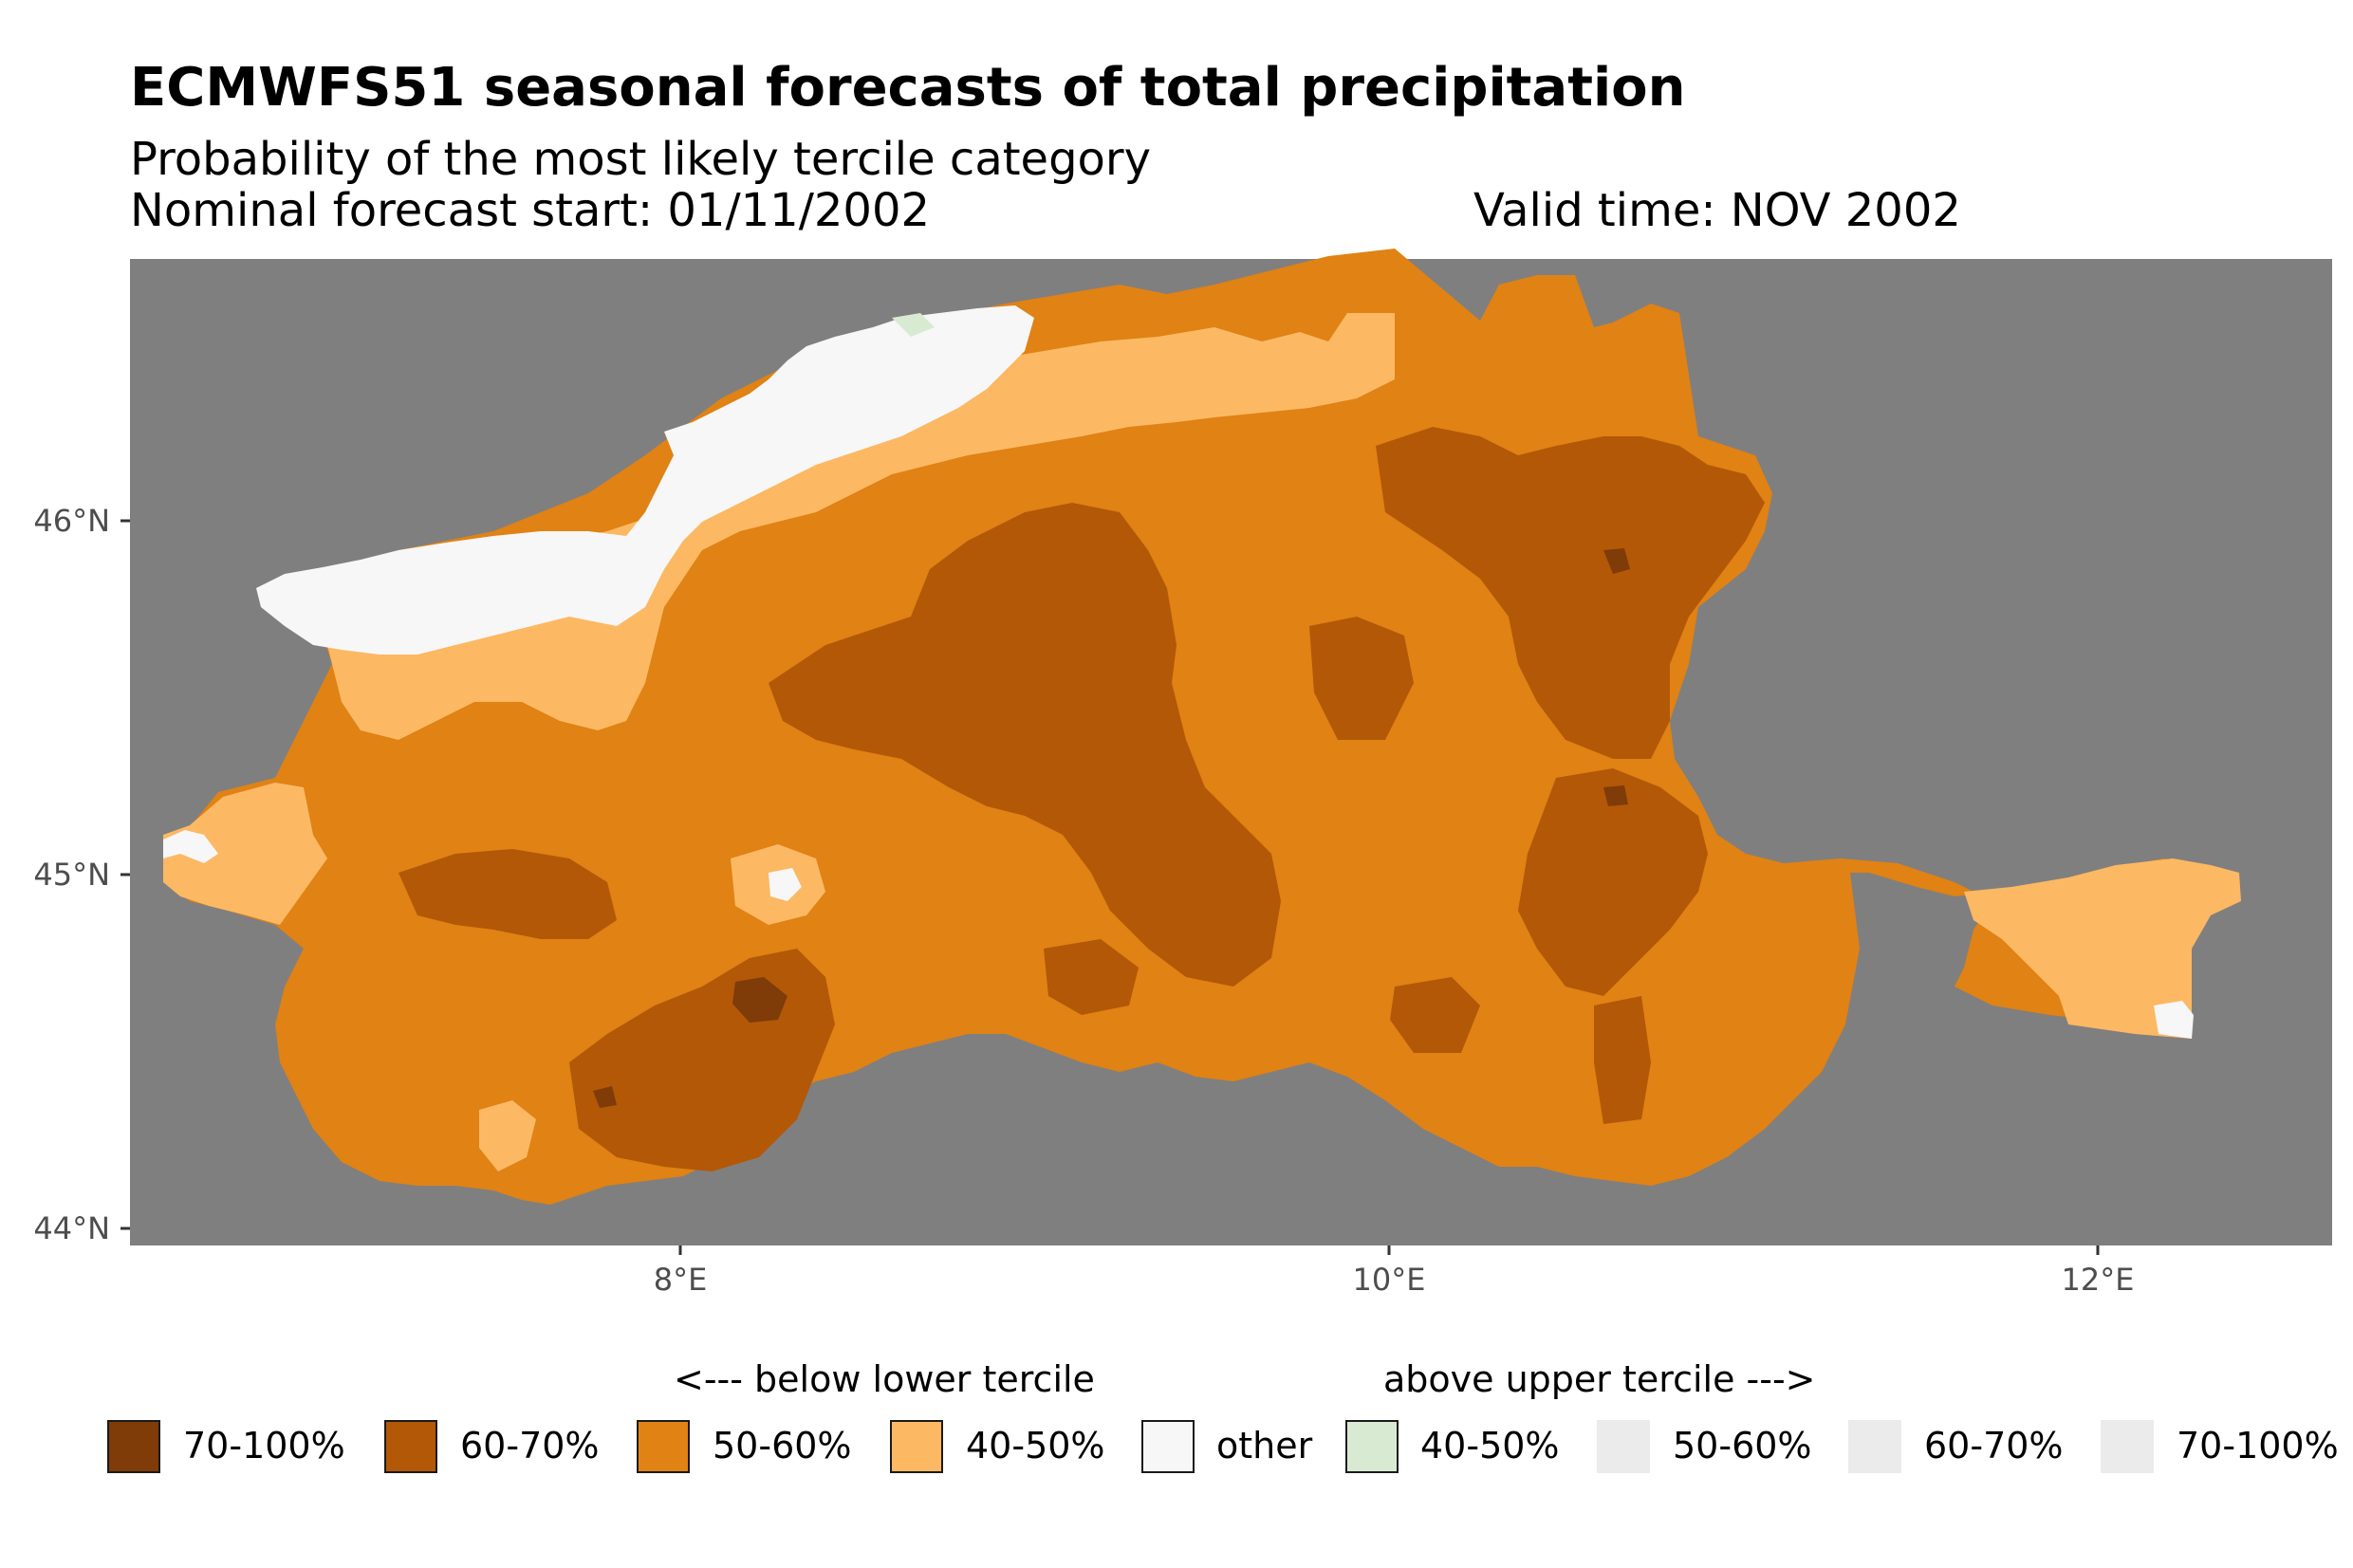 This screenshot has height=1568, width=2353. Describe the element at coordinates (1622, 1060) in the screenshot. I see `region-60-70-below-southeast` at that location.